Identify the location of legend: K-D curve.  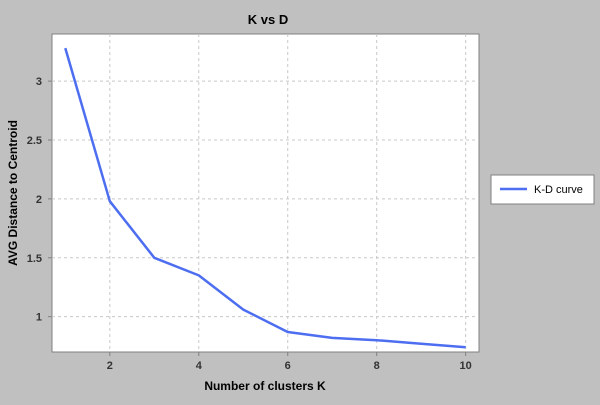
(542, 189).